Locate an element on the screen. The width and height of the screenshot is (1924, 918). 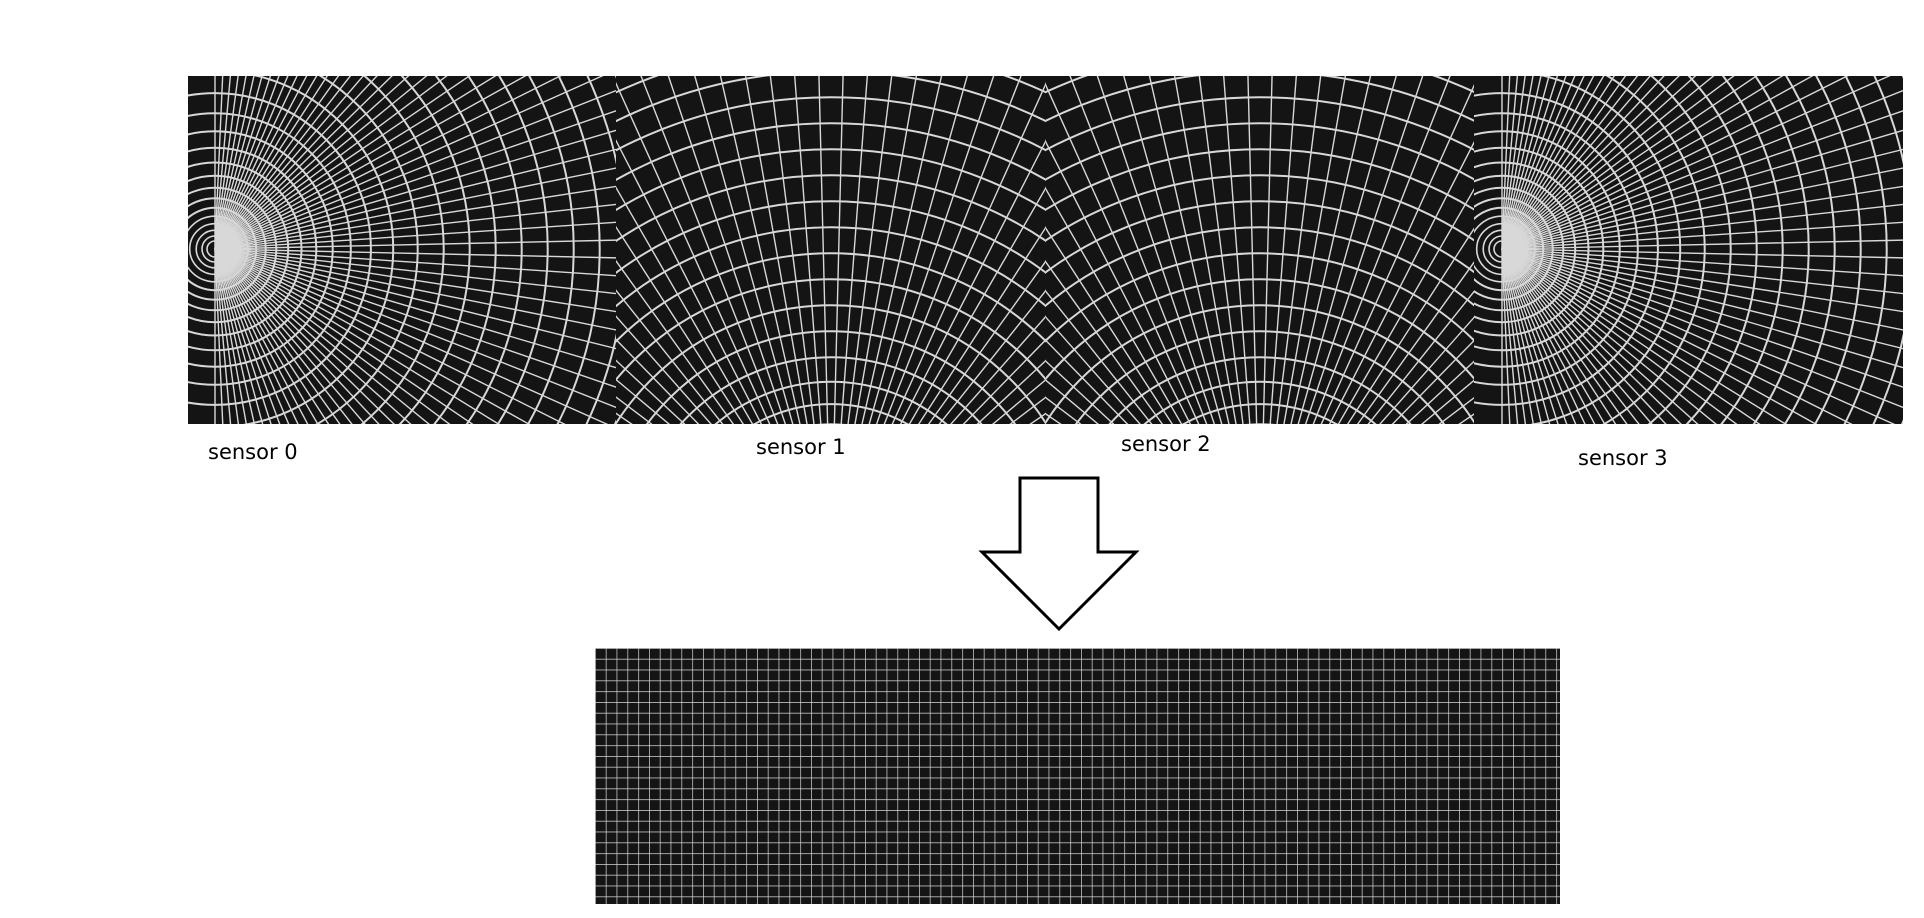
down-arrow-icon is located at coordinates (1059, 553).